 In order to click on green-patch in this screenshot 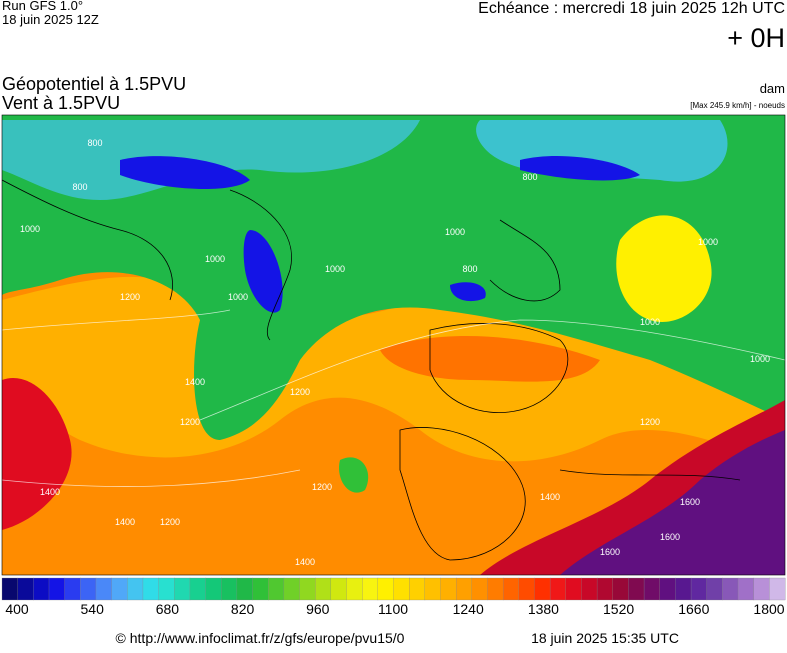, I will do `click(354, 475)`.